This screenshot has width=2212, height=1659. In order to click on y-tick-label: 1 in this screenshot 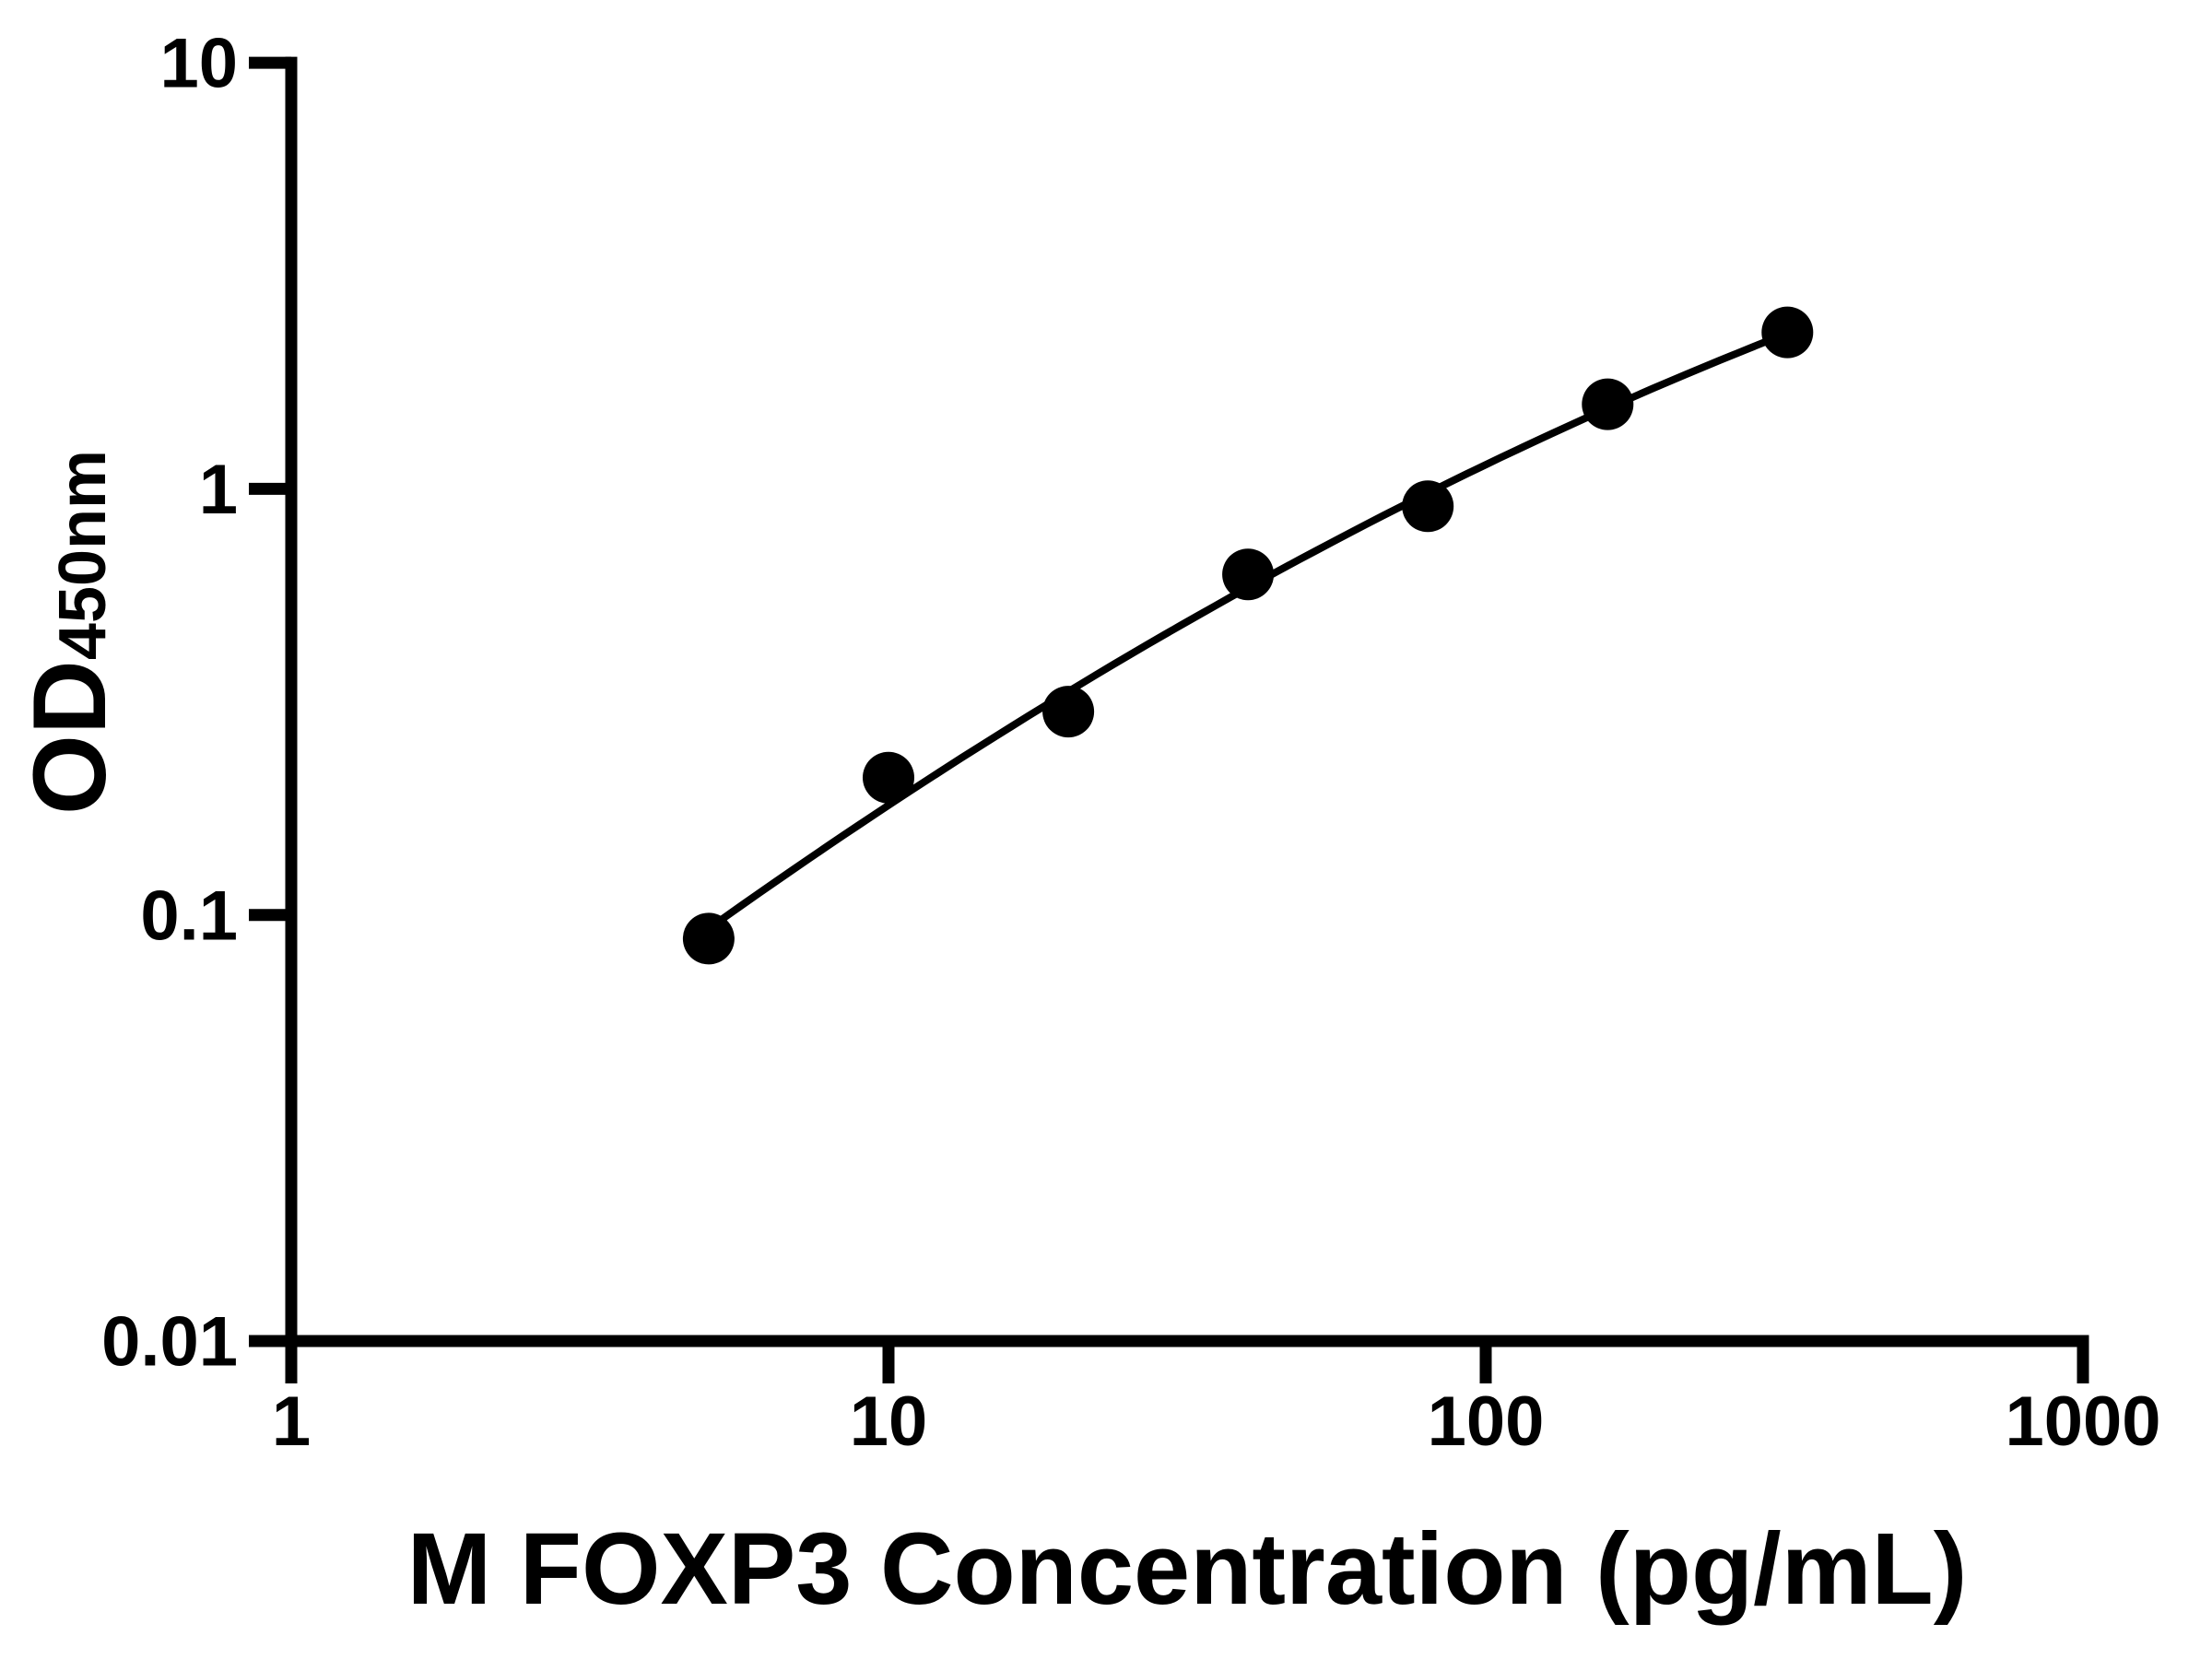, I will do `click(218, 490)`.